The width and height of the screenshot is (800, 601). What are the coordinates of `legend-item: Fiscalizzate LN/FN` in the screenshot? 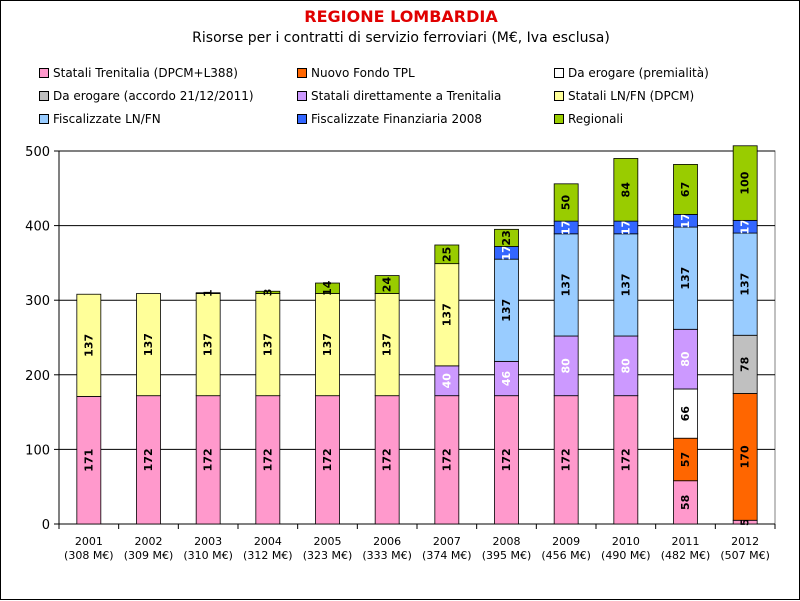 It's located at (100, 119).